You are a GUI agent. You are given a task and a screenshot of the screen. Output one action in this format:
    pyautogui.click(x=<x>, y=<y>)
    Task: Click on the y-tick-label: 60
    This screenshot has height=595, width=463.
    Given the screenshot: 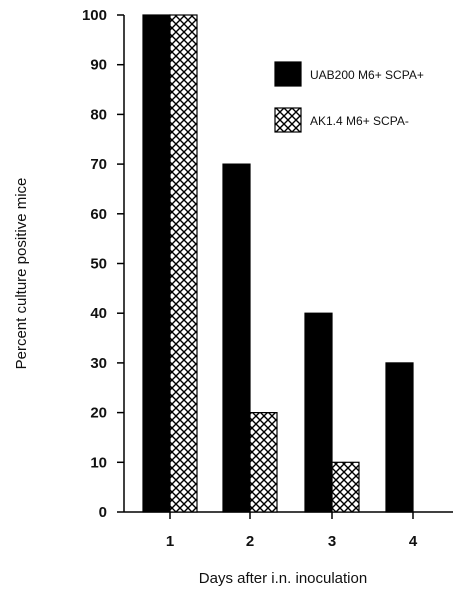 What is the action you would take?
    pyautogui.click(x=98, y=214)
    